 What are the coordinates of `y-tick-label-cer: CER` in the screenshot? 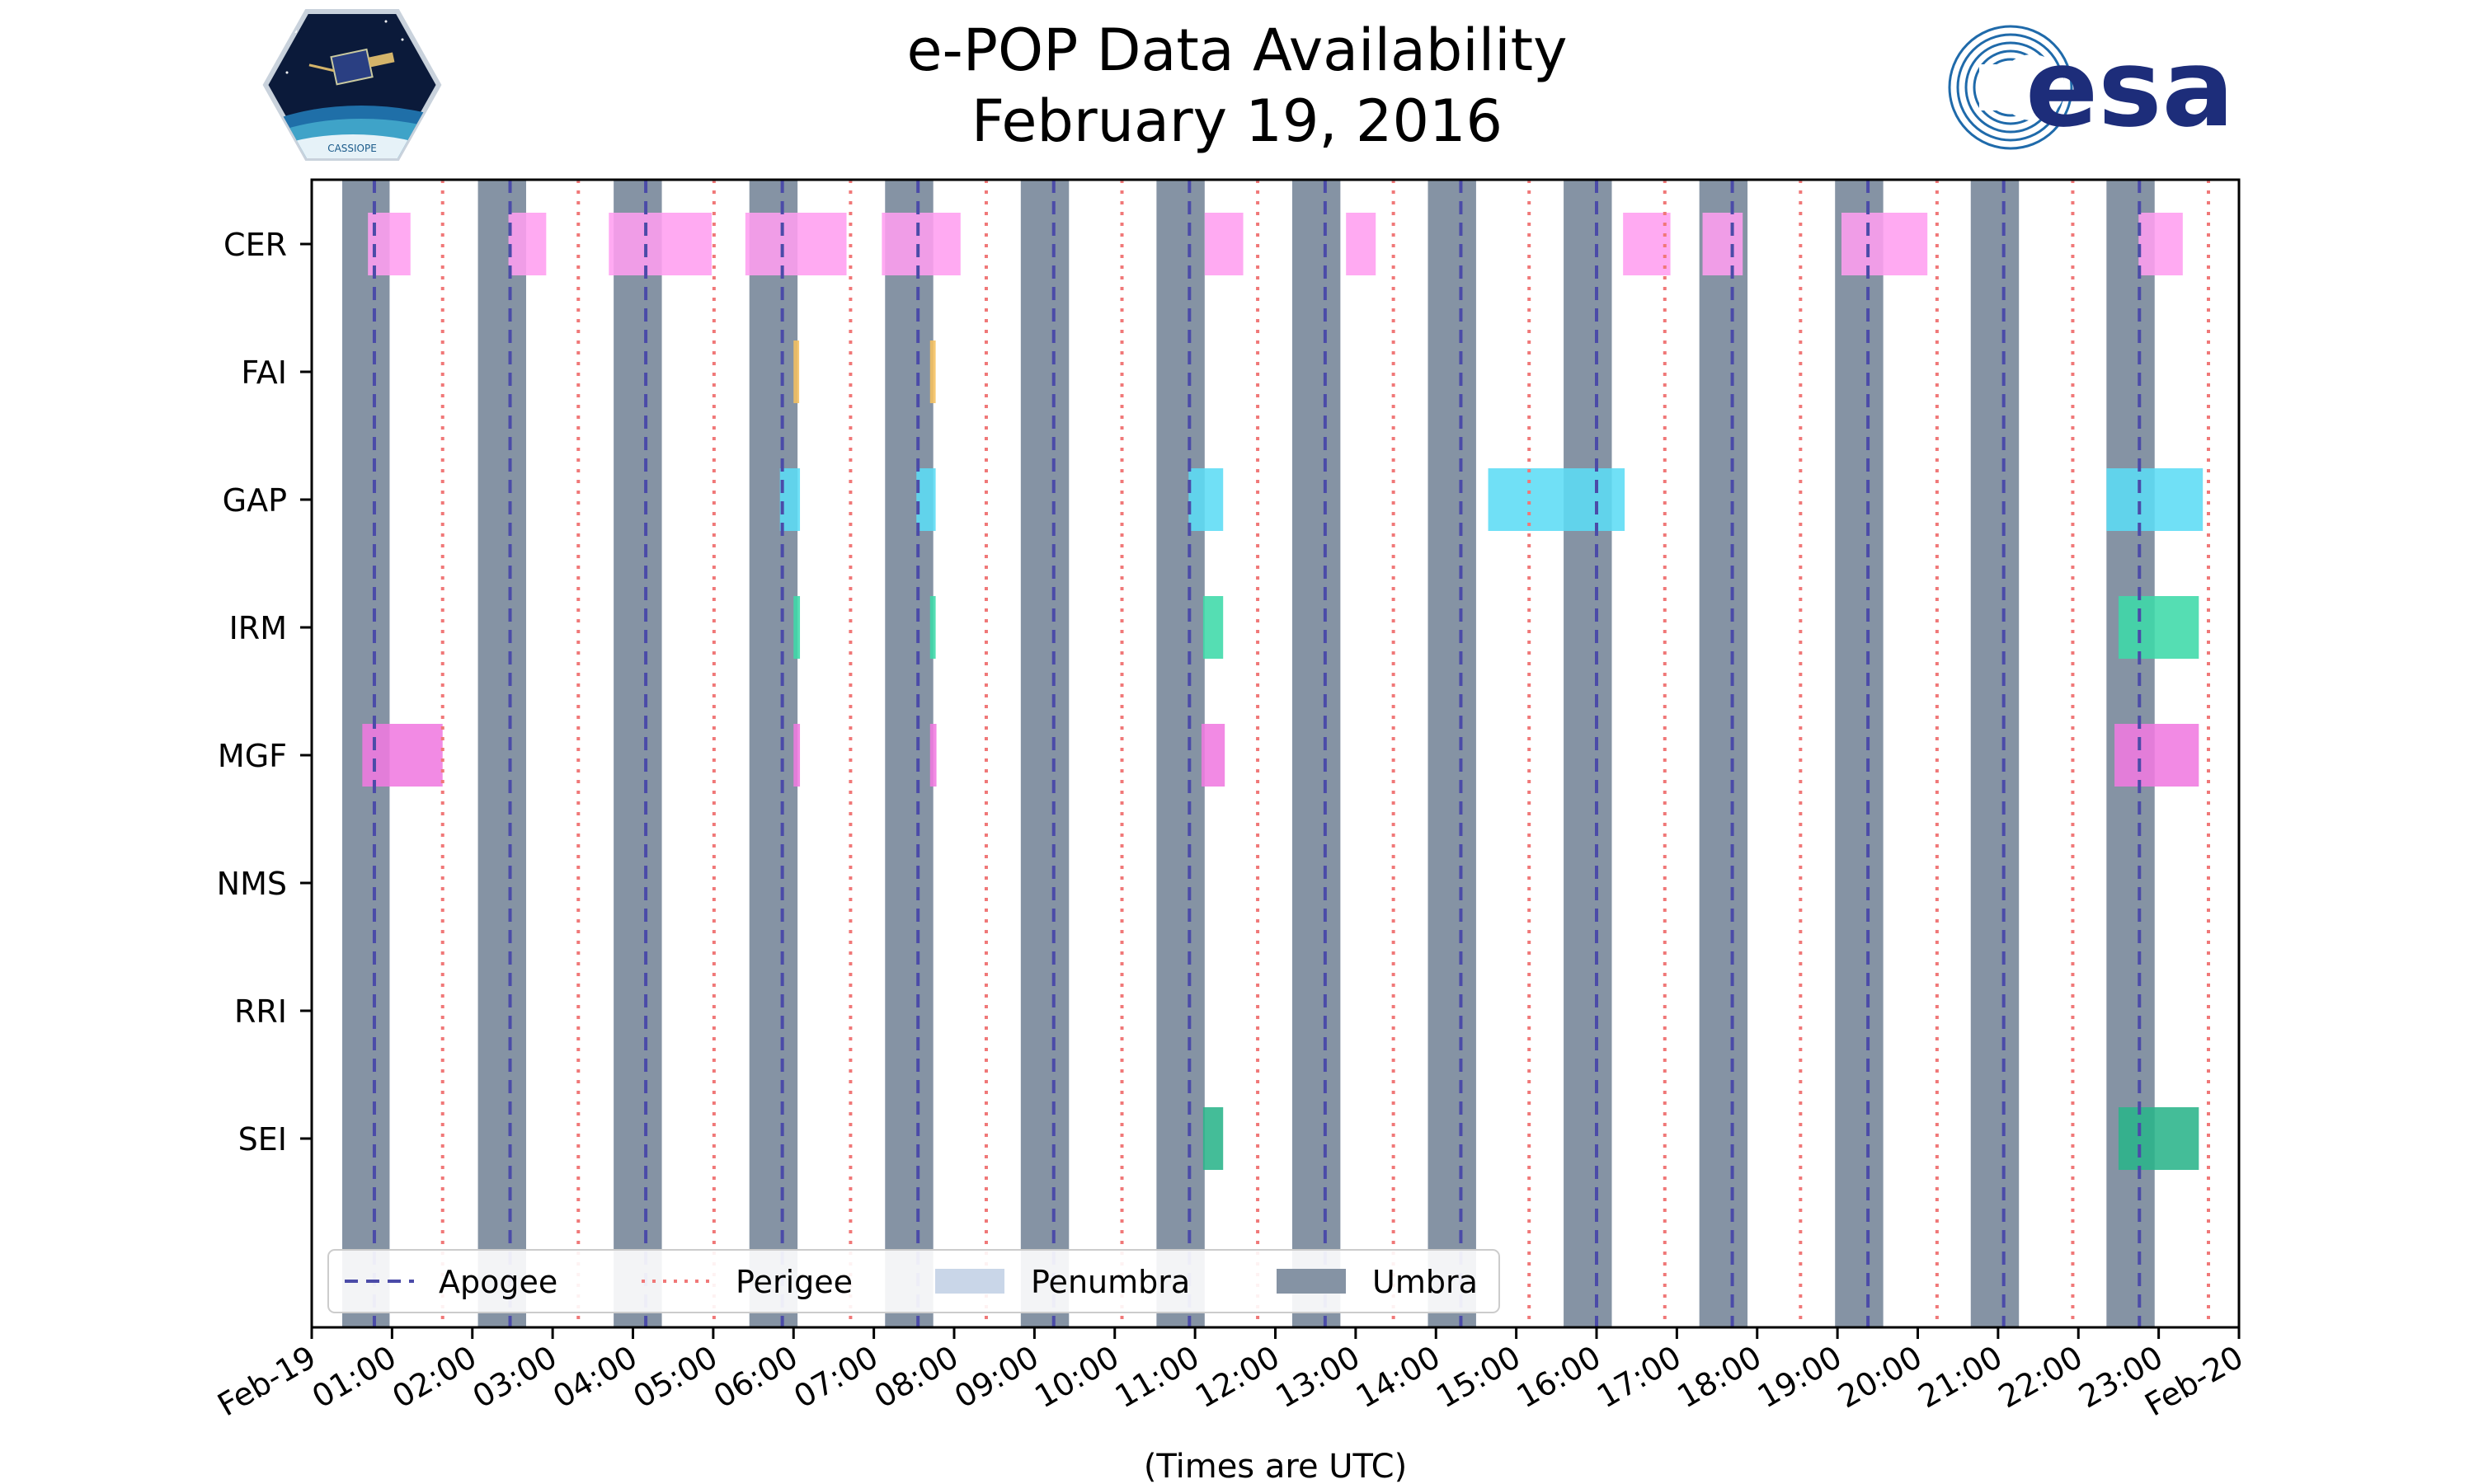 It's located at (255, 245).